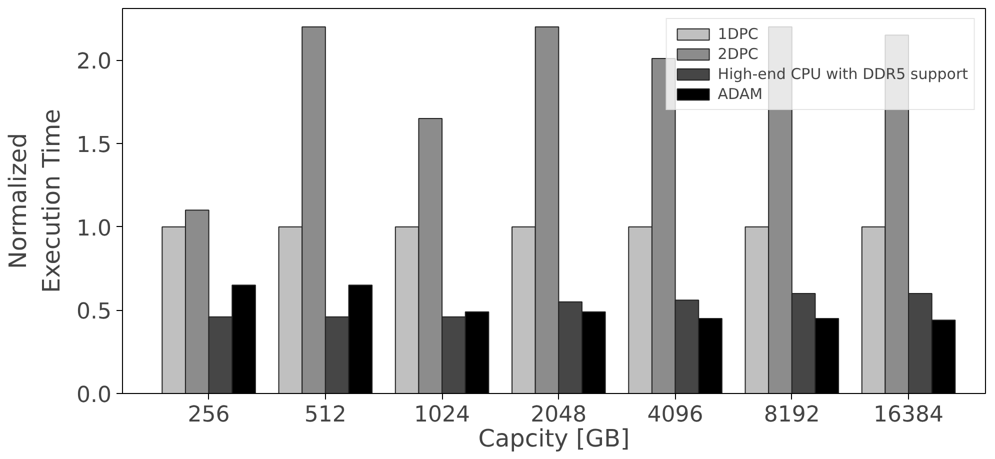 The image size is (995, 459). What do you see at coordinates (94, 229) in the screenshot?
I see `y-tick-label: 1.0` at bounding box center [94, 229].